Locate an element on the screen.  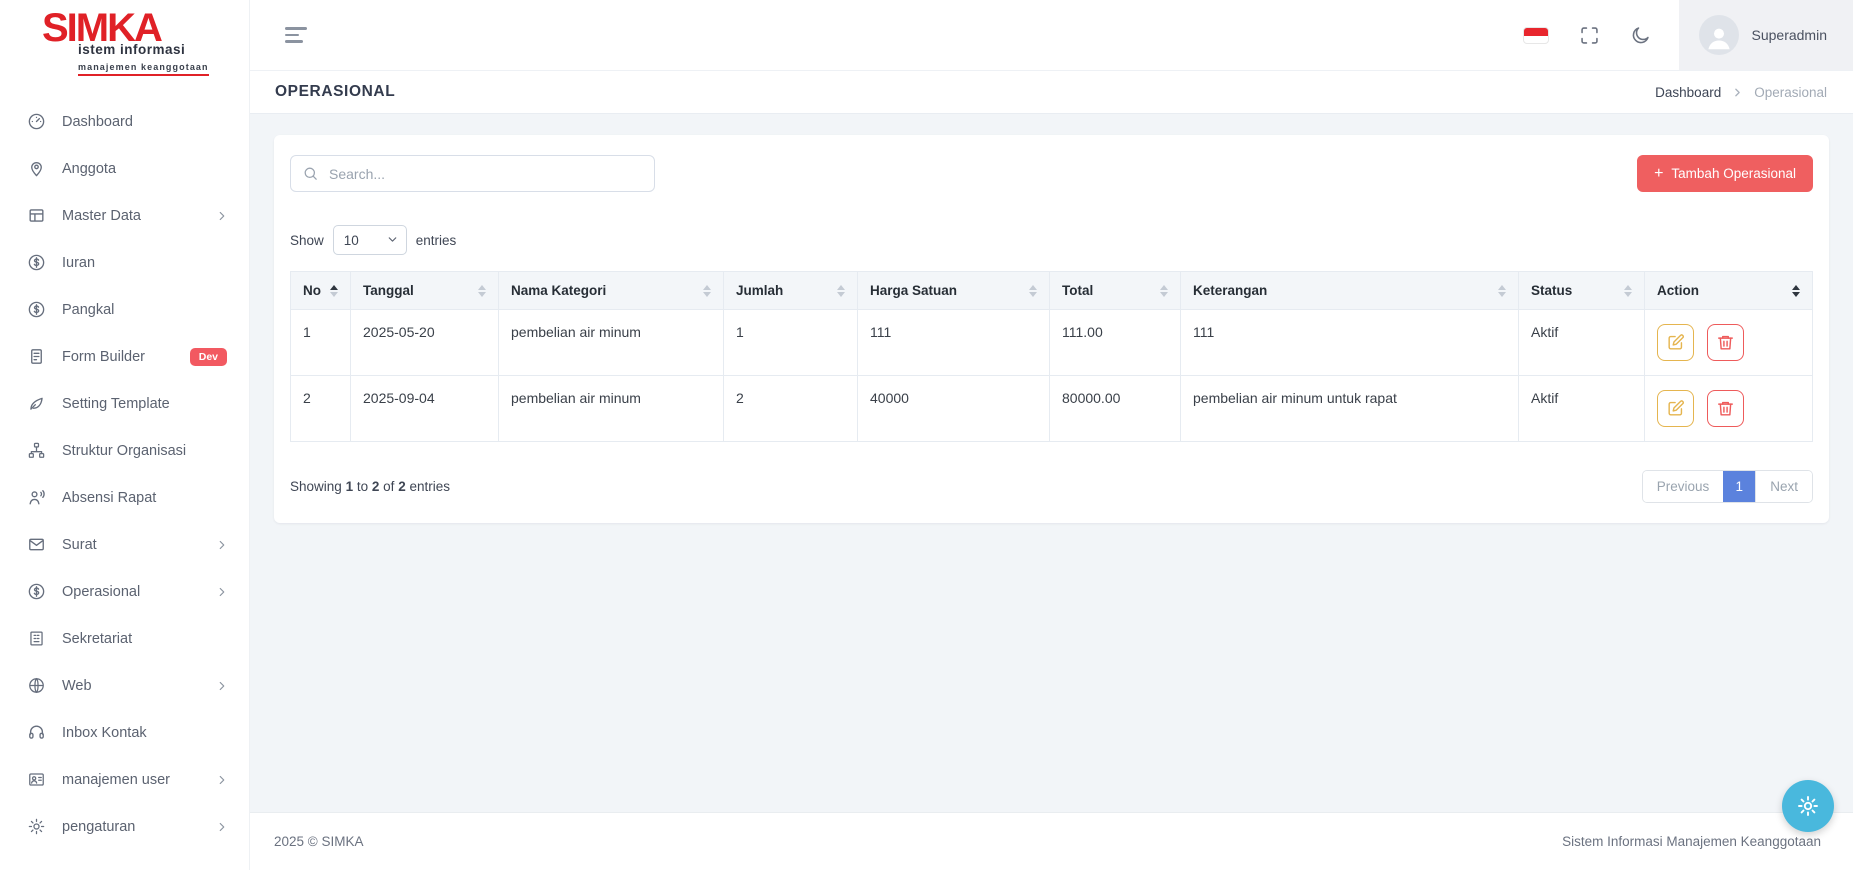
pagination-next: Next is located at coordinates (1783, 486).